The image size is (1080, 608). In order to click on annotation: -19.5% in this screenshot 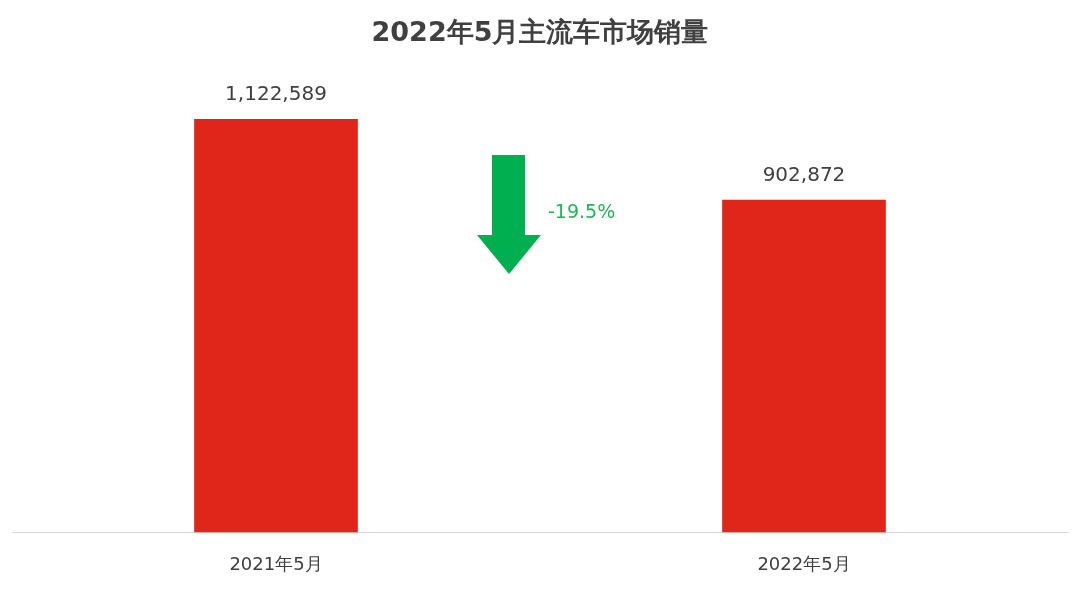, I will do `click(582, 210)`.